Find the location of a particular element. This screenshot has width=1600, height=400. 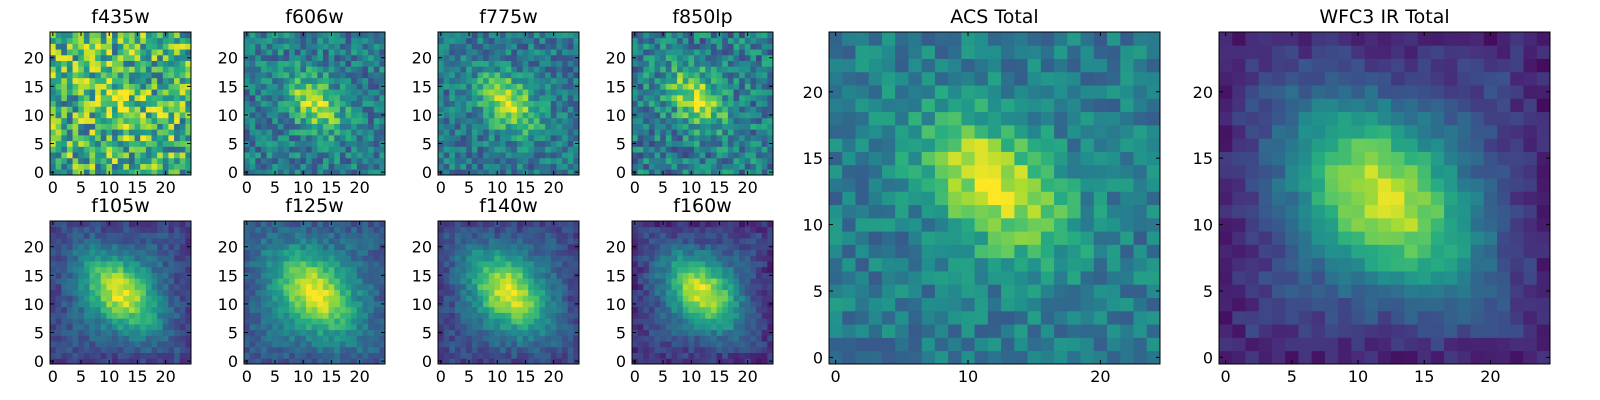

y-tick-label: 5 is located at coordinates (621, 144).